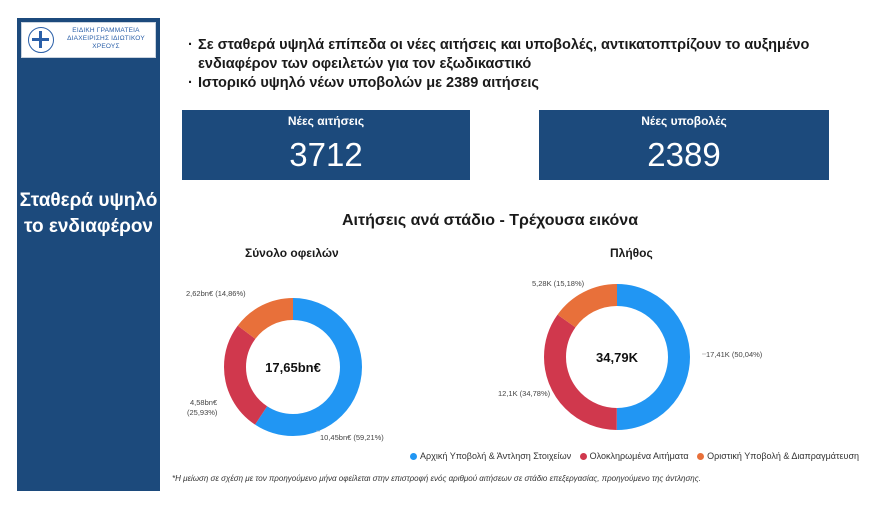  I want to click on data-label: 17,41K (50,04%), so click(734, 354).